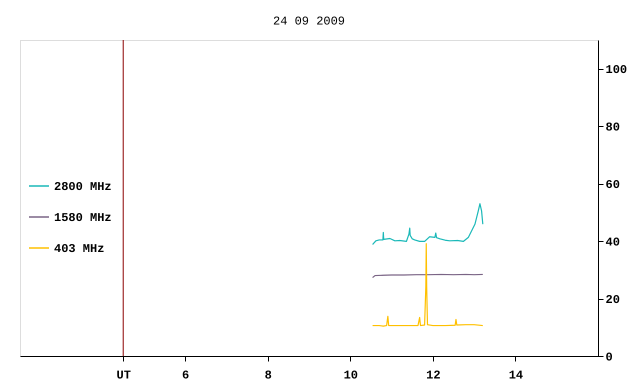 The width and height of the screenshot is (640, 384). I want to click on x-tick-label: 6, so click(186, 375).